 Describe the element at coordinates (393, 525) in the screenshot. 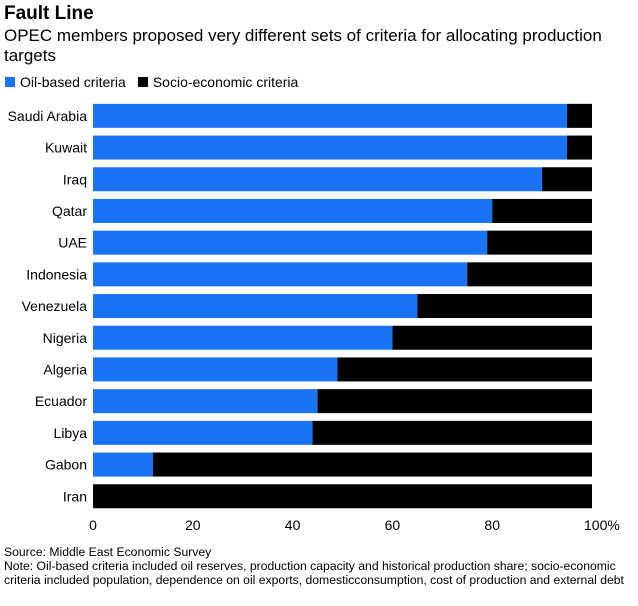

I see `x-tick-label: 60` at that location.